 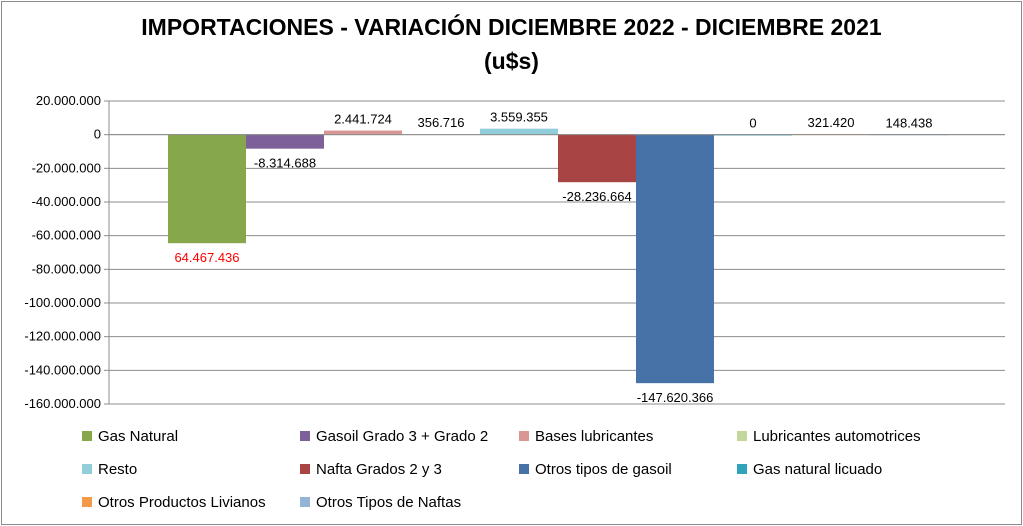 What do you see at coordinates (837, 436) in the screenshot?
I see `legend-label-4: Lubricantes automotrices` at bounding box center [837, 436].